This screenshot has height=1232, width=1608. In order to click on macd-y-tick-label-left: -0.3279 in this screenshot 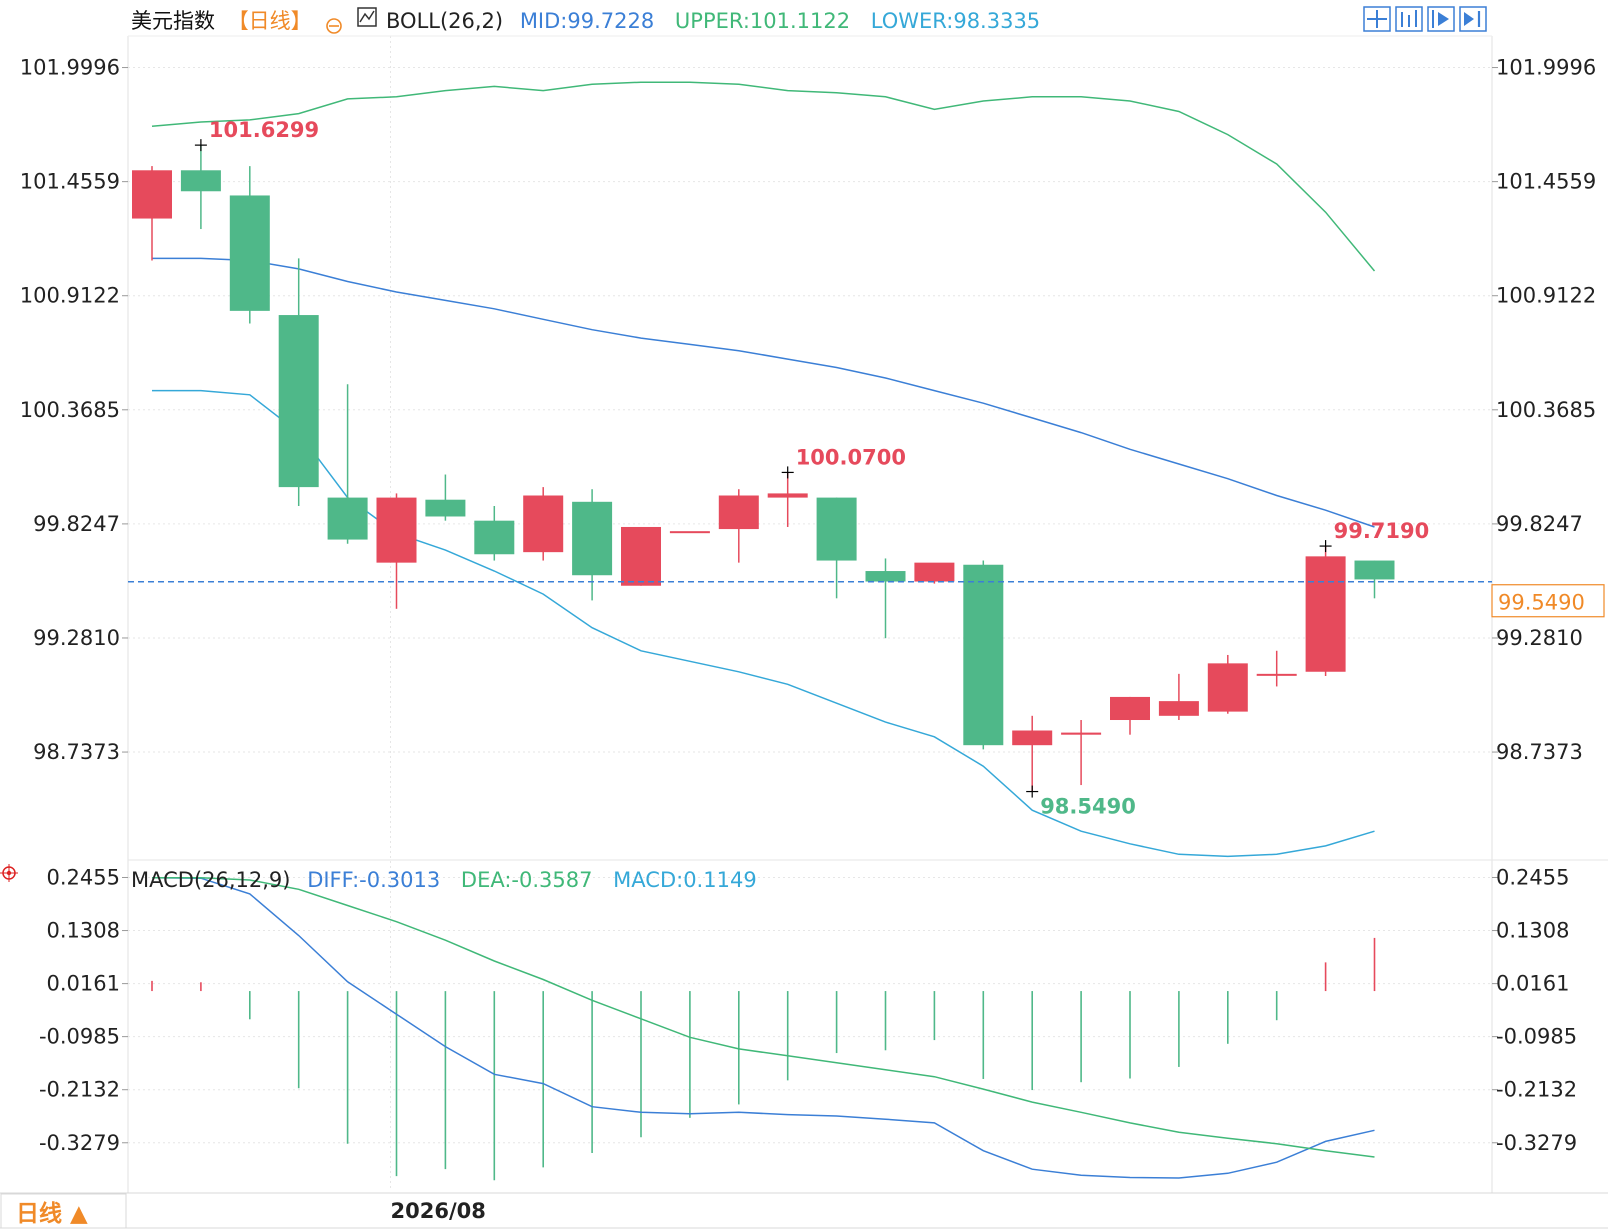, I will do `click(79, 1143)`.